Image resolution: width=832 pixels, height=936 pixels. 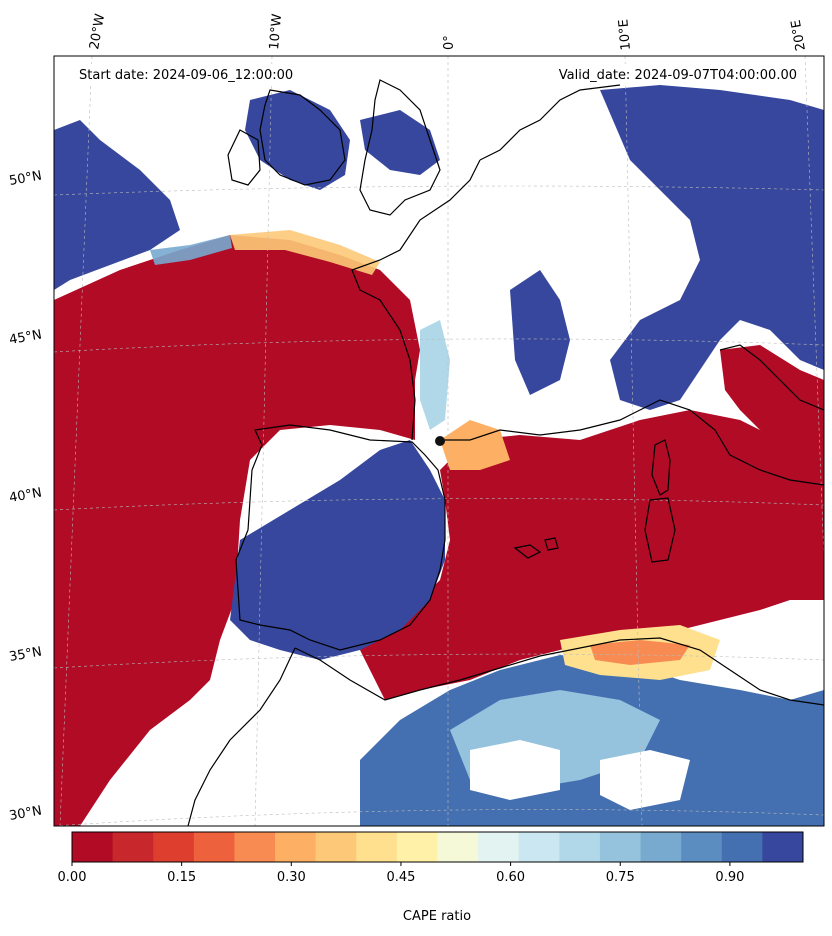 I want to click on coast-italy-east, so click(x=771, y=377).